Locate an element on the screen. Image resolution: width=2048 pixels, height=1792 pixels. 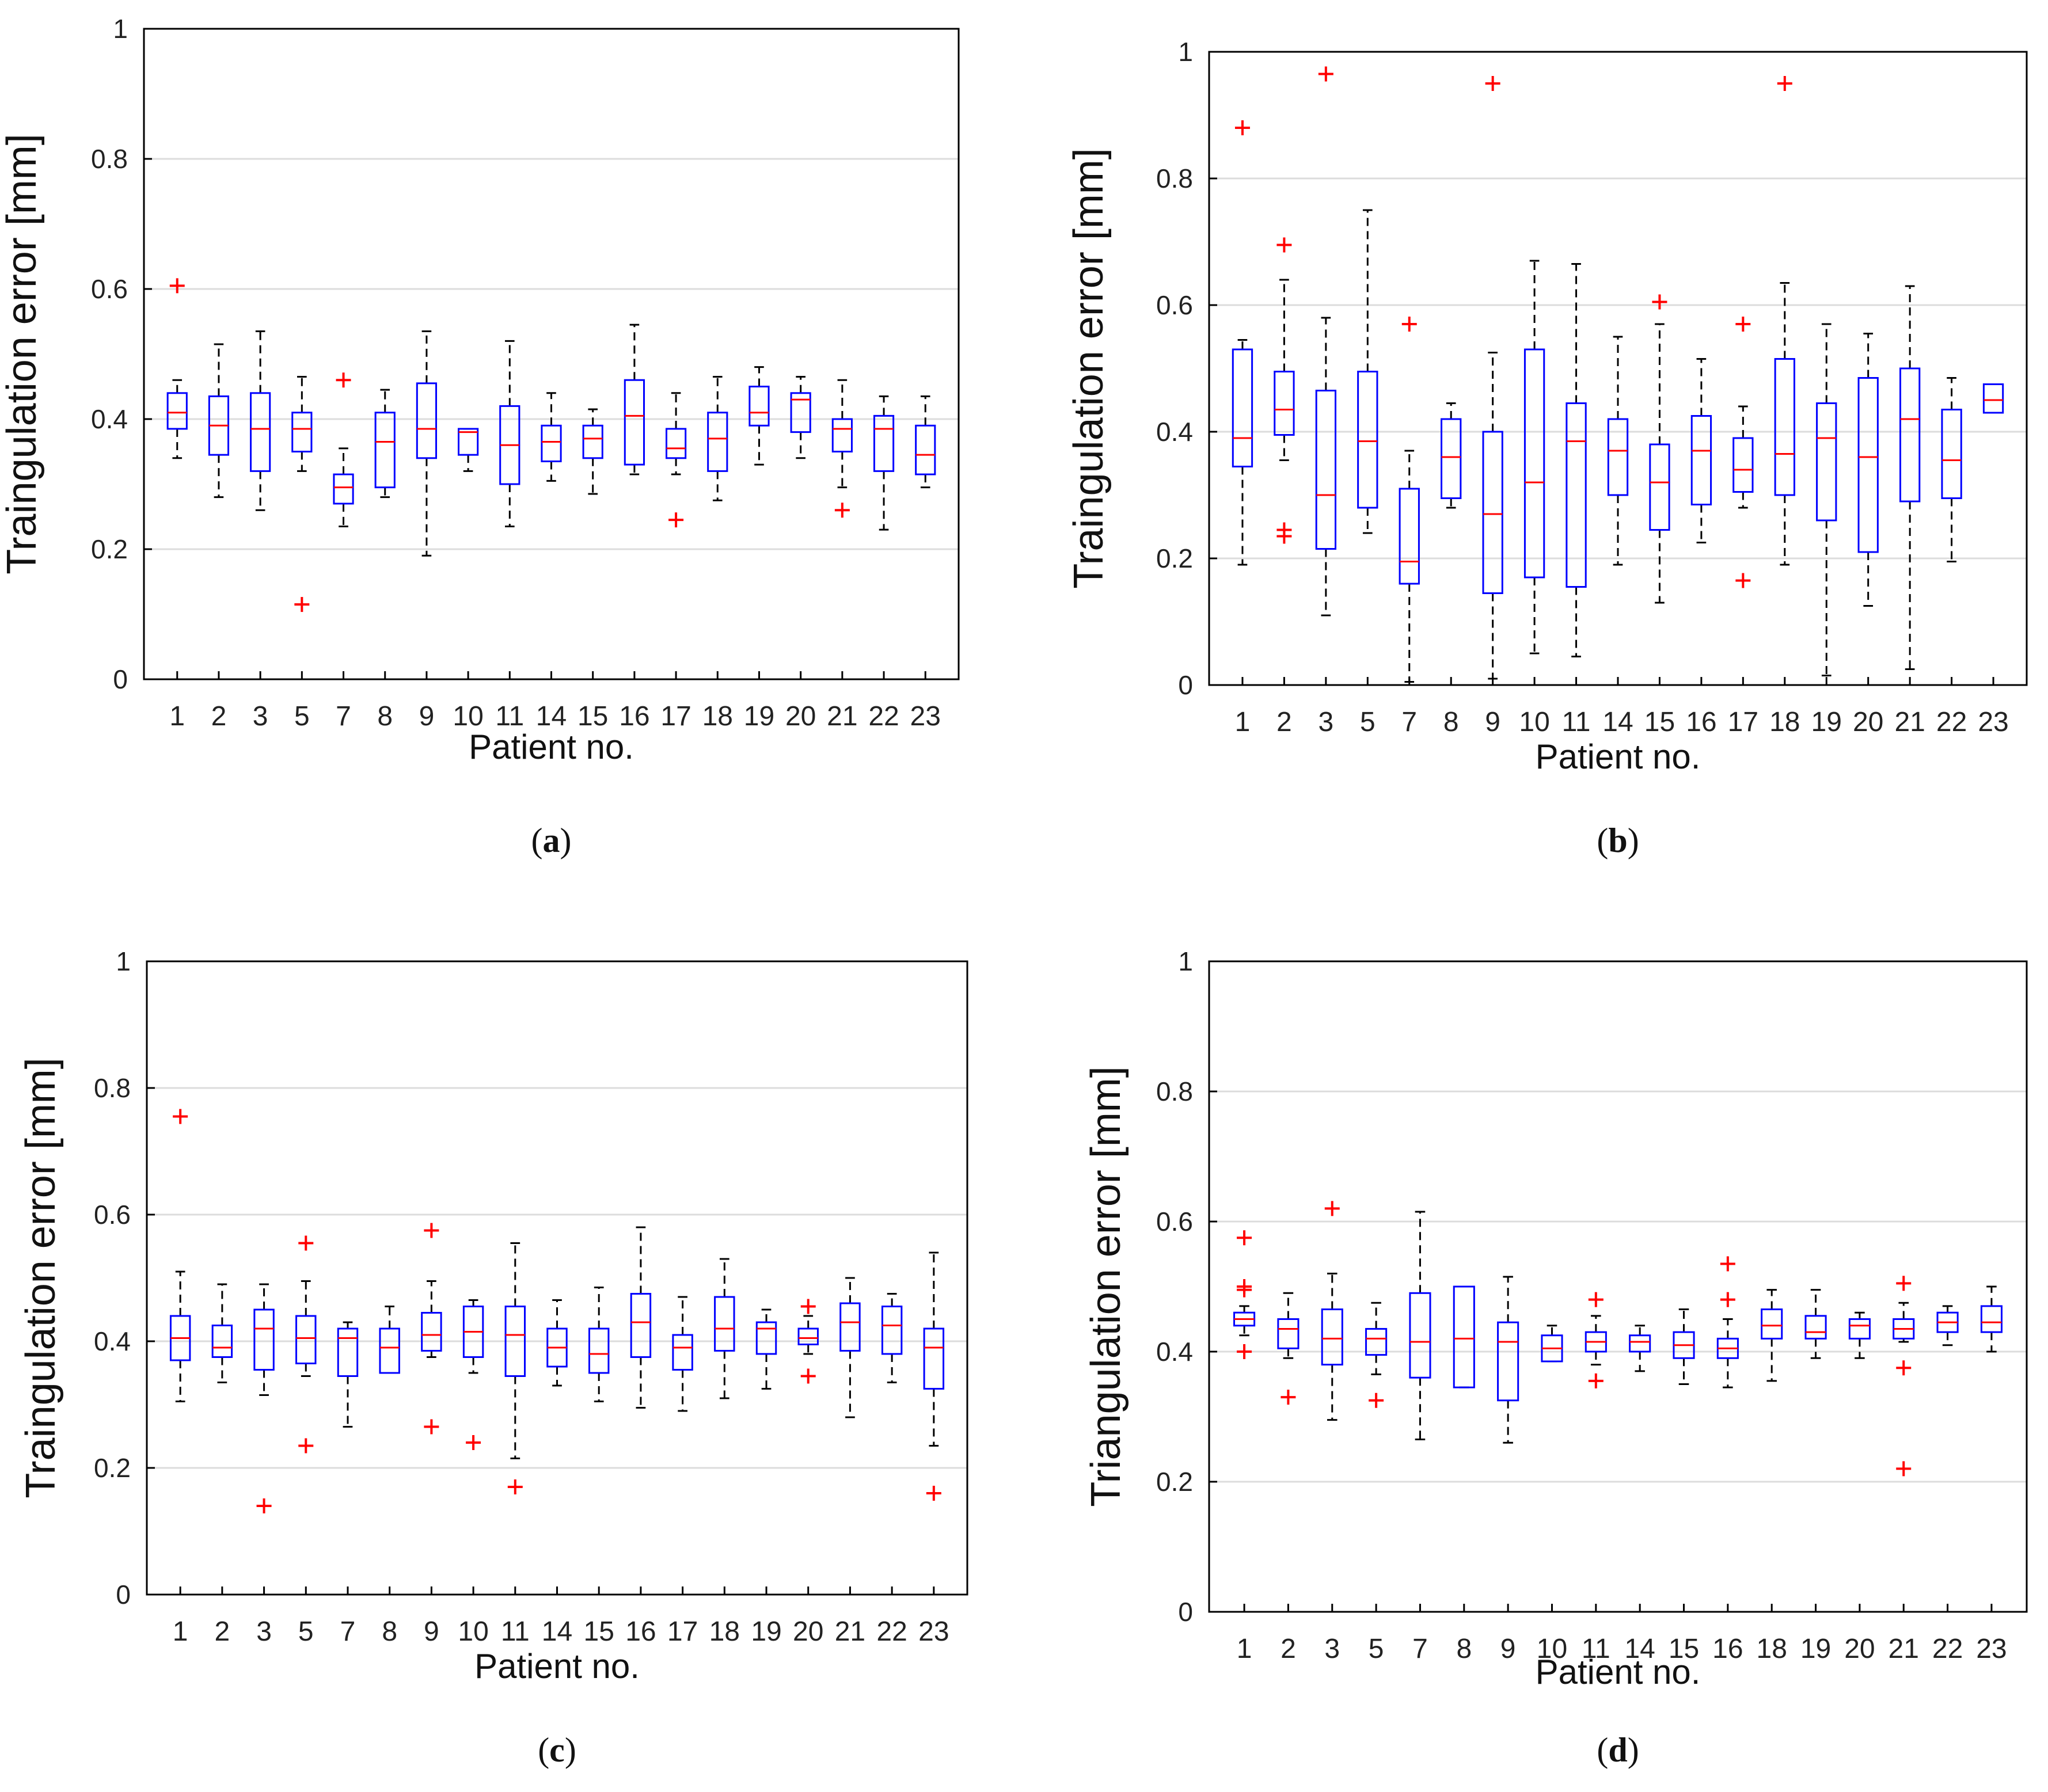
y-tick-label: 1 is located at coordinates (120, 29).